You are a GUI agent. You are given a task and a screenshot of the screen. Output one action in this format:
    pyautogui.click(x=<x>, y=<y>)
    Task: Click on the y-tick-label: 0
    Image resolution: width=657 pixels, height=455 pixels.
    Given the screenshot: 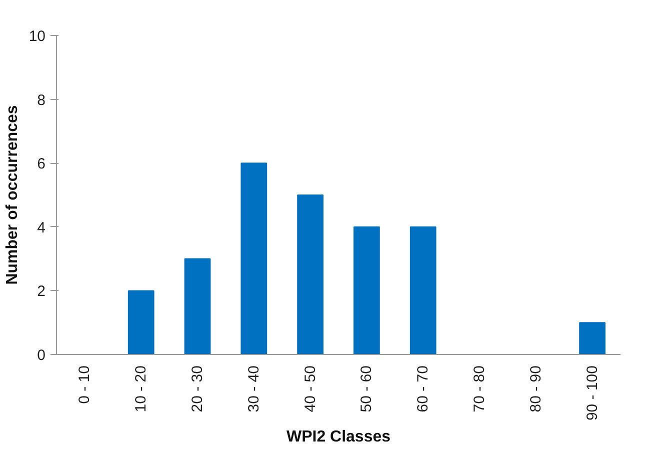 What is the action you would take?
    pyautogui.click(x=41, y=355)
    